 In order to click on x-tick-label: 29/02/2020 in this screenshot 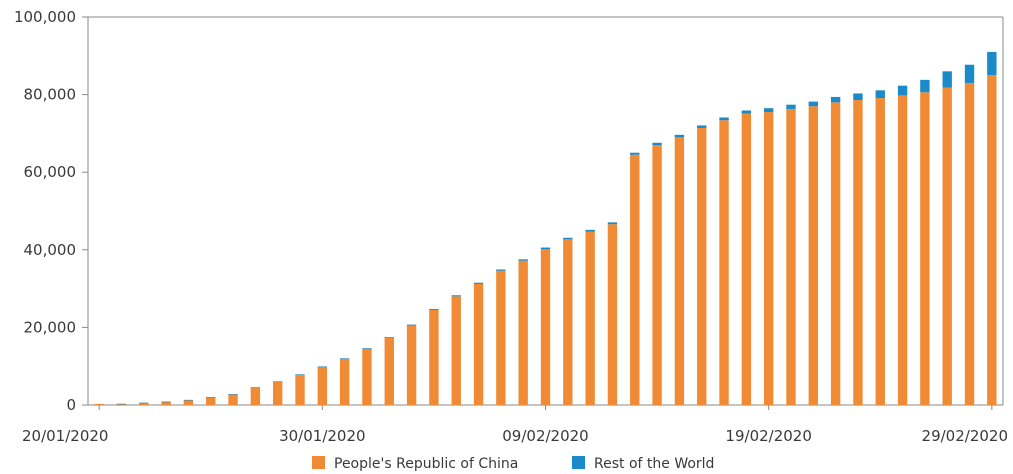, I will do `click(965, 436)`.